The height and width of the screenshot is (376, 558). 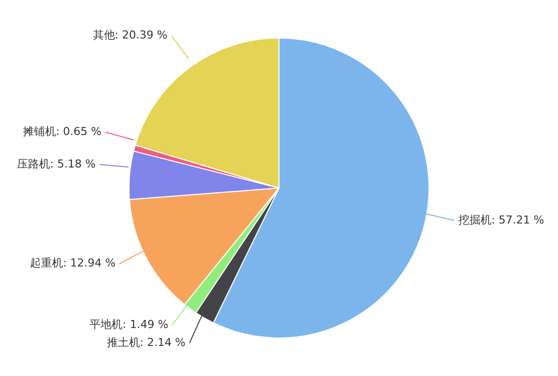 I want to click on slice-label: 平地机: 1.49 %, so click(x=129, y=324).